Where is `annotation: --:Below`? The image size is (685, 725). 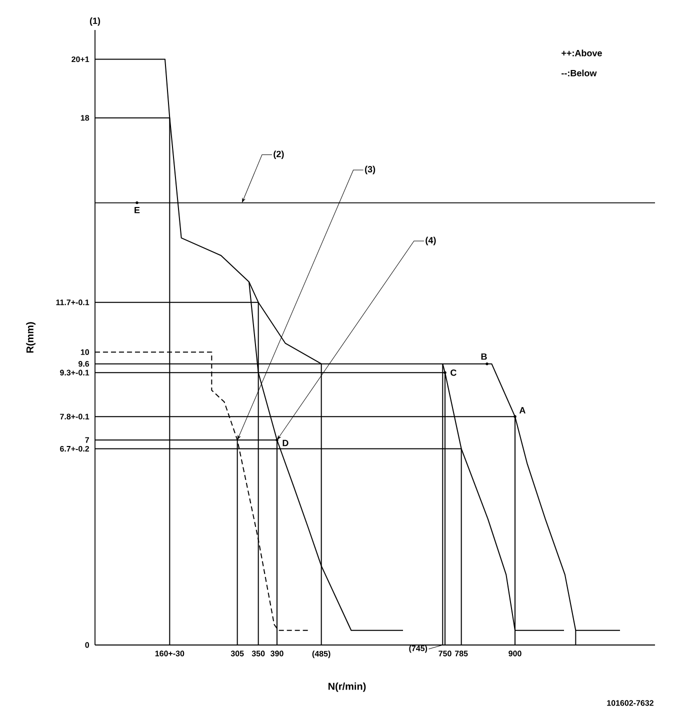
annotation: --:Below is located at coordinates (579, 73).